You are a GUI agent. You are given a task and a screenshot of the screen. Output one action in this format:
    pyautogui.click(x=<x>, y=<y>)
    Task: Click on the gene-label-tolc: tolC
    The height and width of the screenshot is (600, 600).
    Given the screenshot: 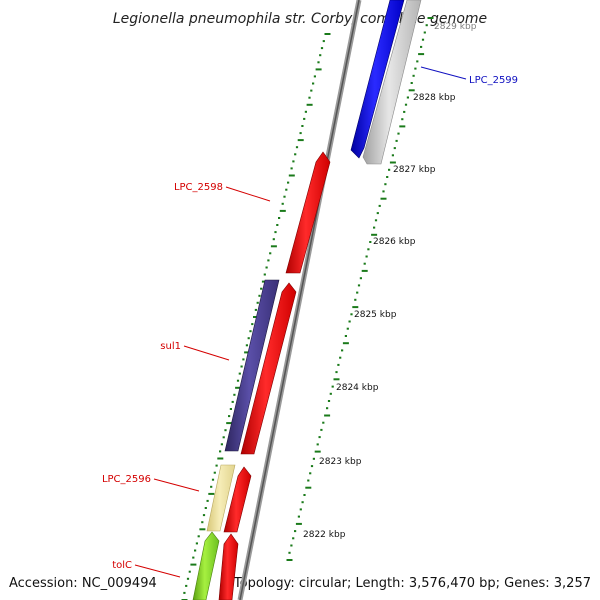 What is the action you would take?
    pyautogui.click(x=122, y=565)
    